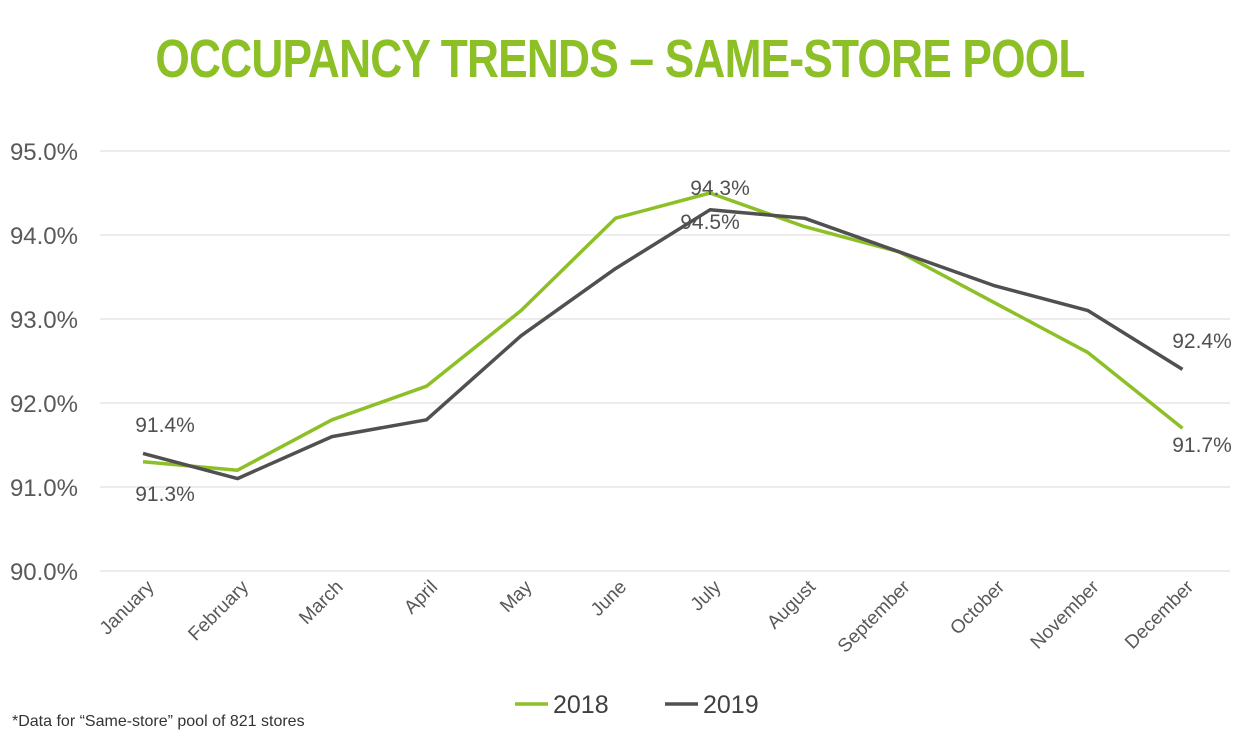 This screenshot has height=735, width=1240. Describe the element at coordinates (44, 236) in the screenshot. I see `y-tick-label: 94.0%` at that location.